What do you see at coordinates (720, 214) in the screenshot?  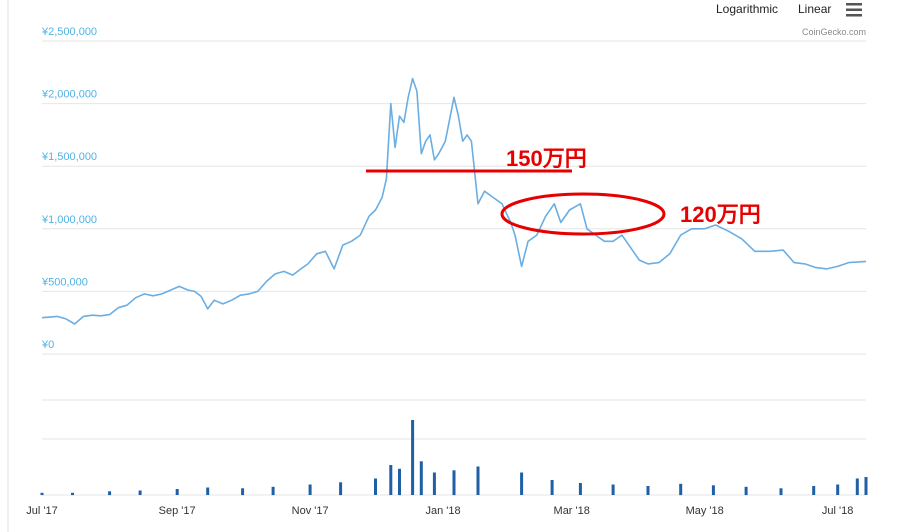 I see `range-annotation-label: 120万円` at bounding box center [720, 214].